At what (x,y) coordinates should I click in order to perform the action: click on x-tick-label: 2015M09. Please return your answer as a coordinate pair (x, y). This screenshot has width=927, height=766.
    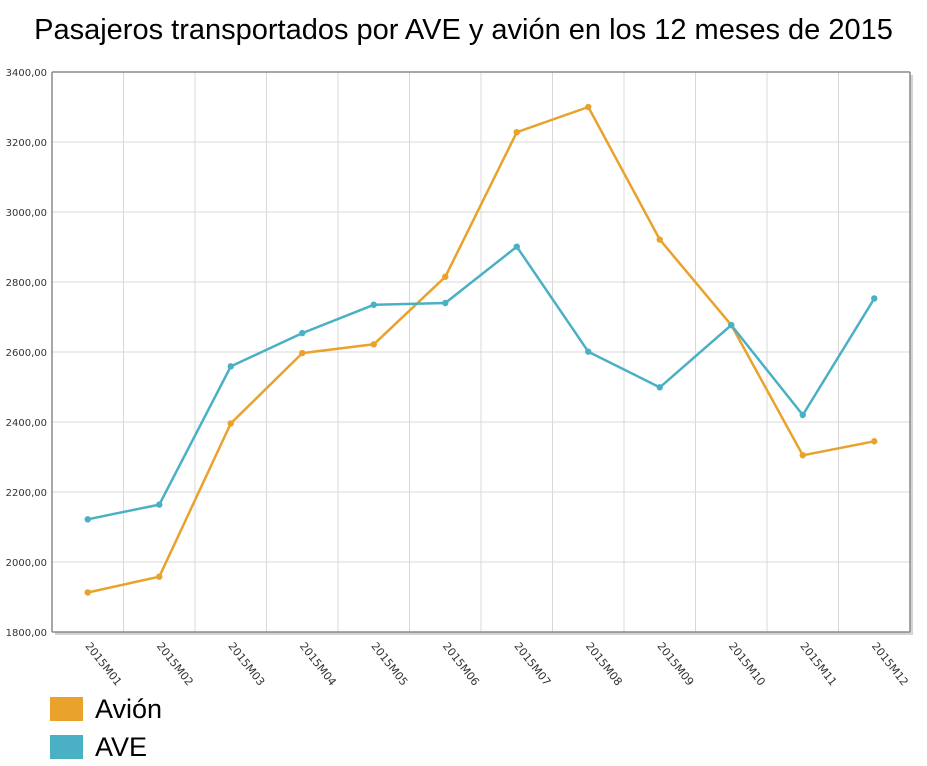
    Looking at the image, I should click on (675, 664).